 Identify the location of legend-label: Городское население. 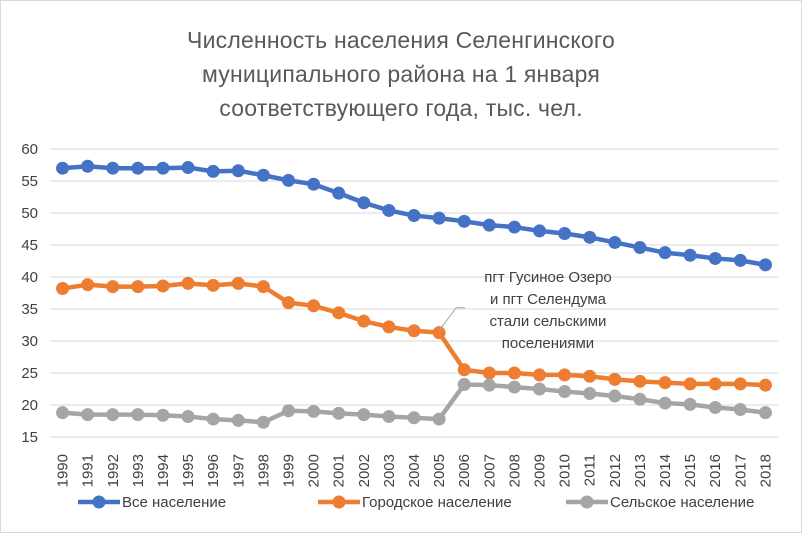
(437, 502).